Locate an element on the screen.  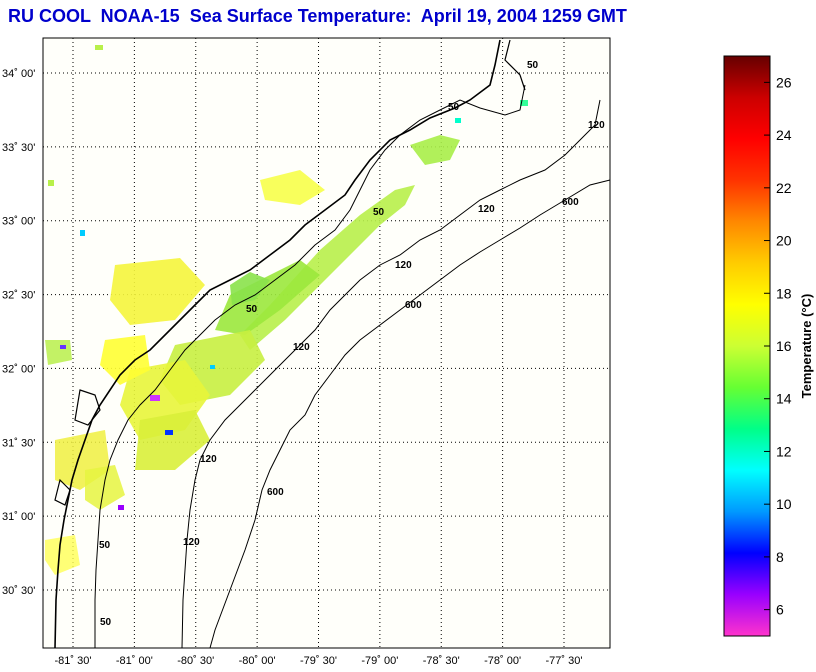
colorbar-tick-label: 10 is located at coordinates (784, 504).